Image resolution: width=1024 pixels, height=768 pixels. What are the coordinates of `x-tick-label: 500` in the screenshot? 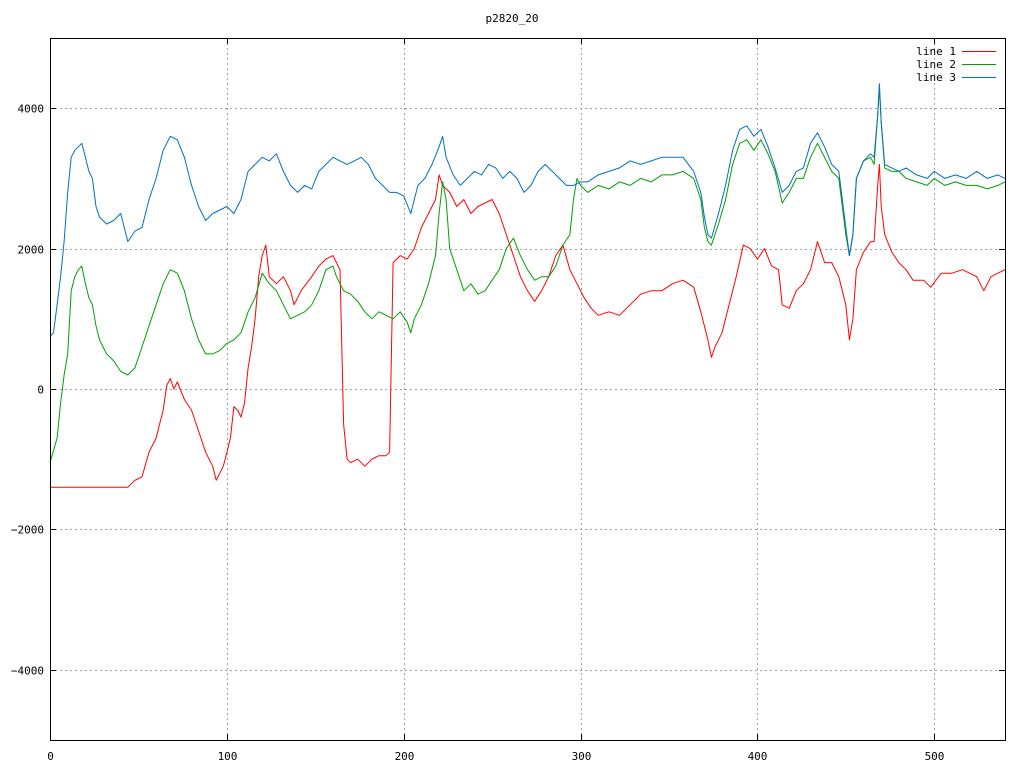 It's located at (935, 756).